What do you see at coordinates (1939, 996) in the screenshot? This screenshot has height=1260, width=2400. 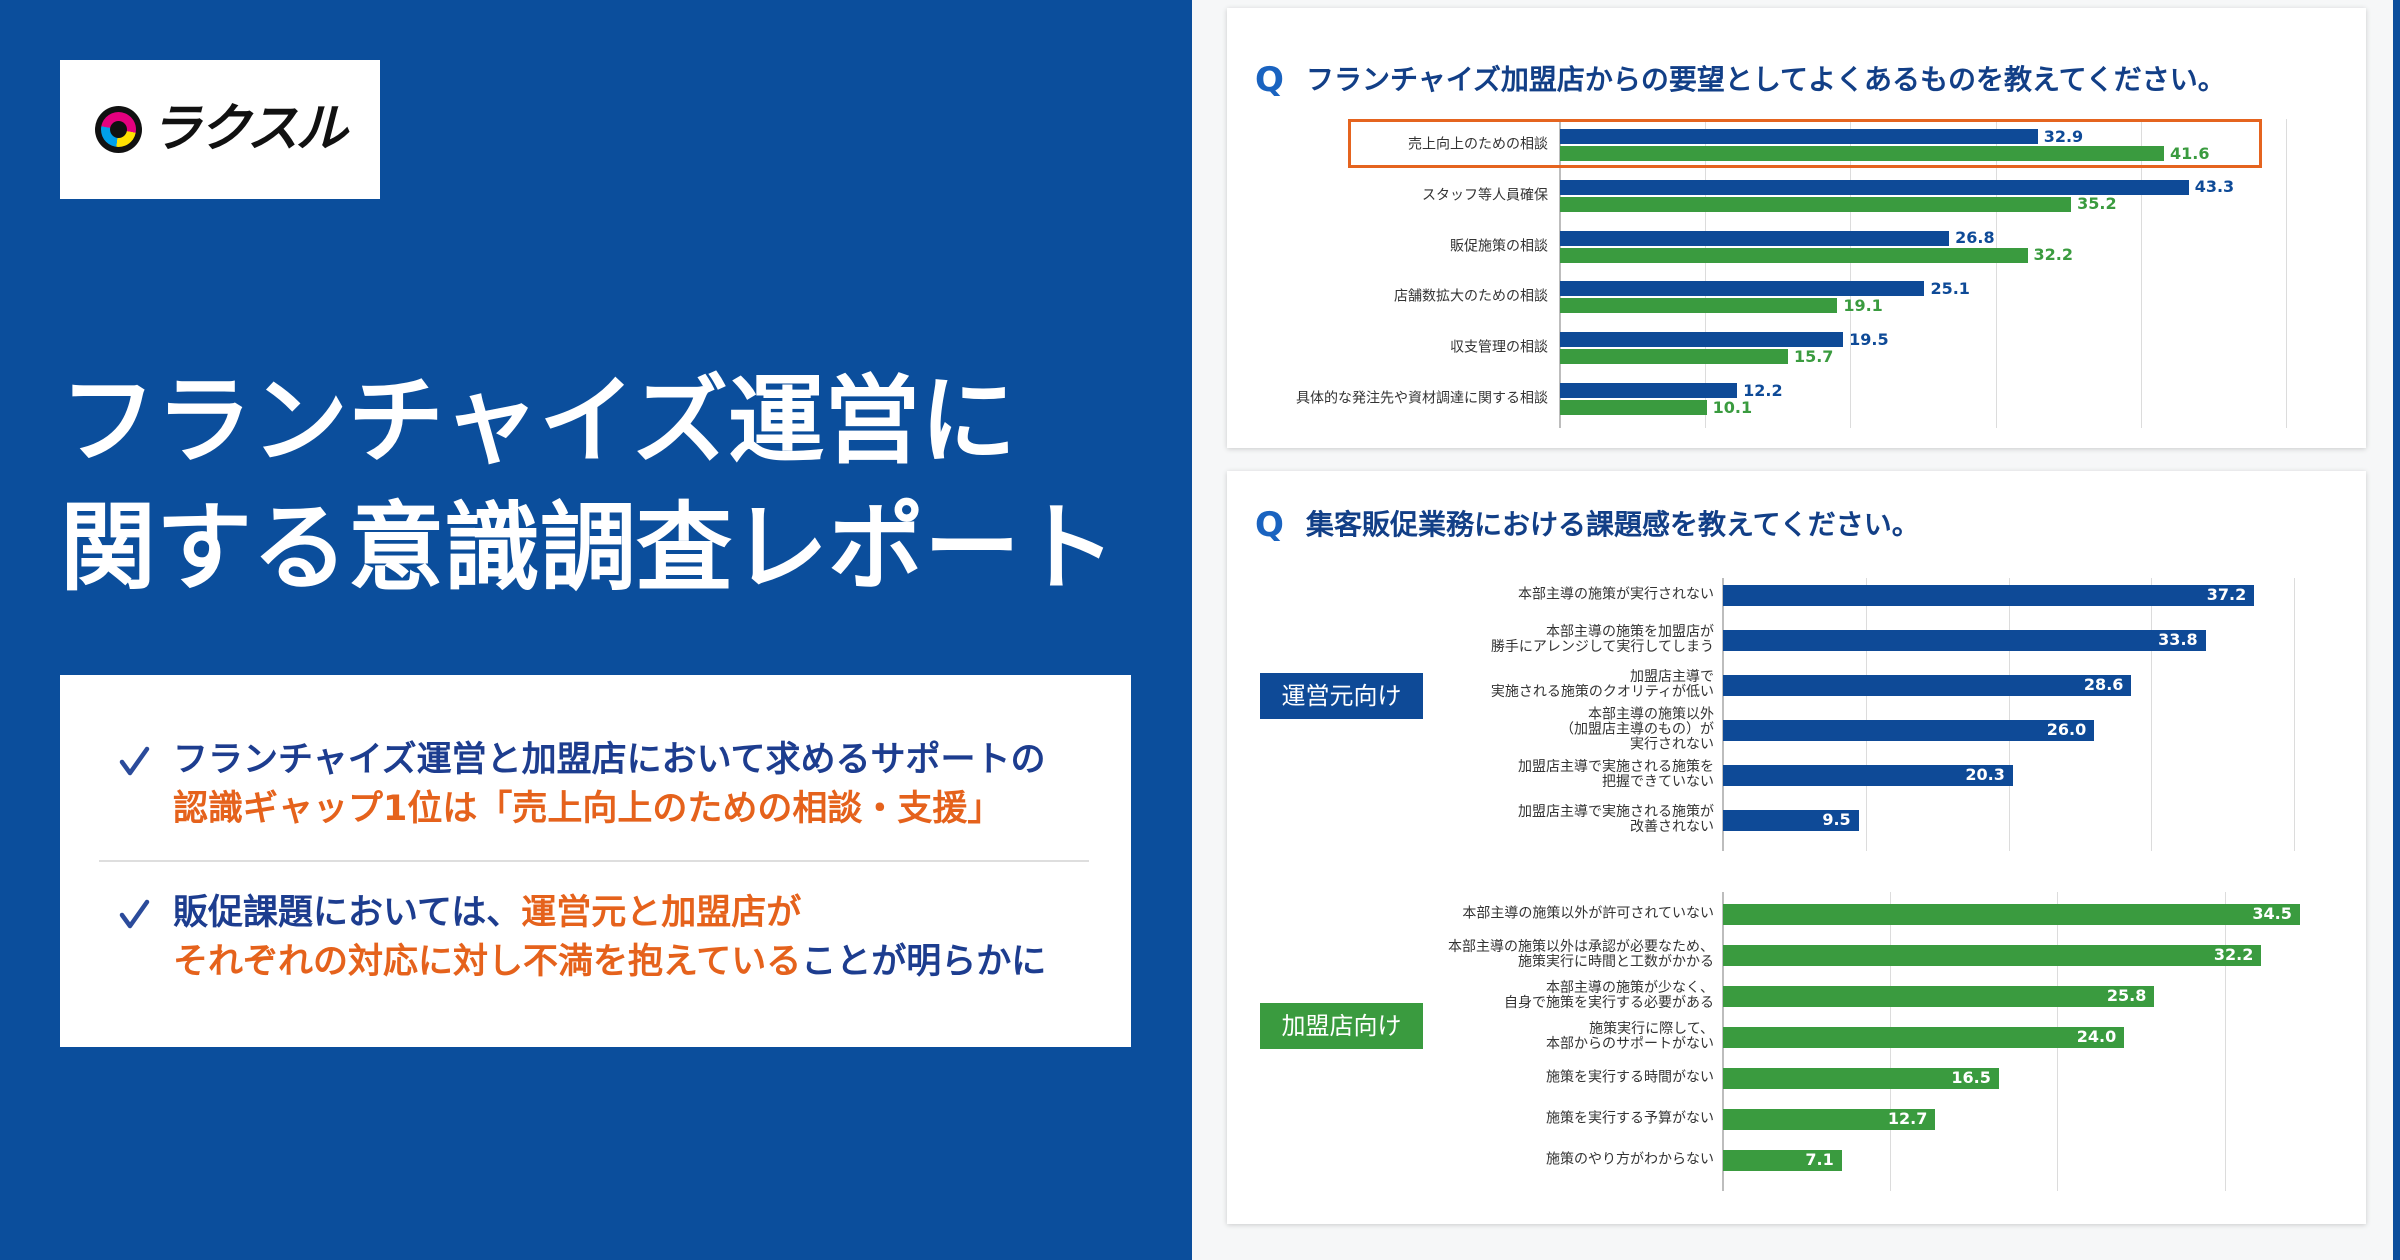 I see `bar: 25.8` at bounding box center [1939, 996].